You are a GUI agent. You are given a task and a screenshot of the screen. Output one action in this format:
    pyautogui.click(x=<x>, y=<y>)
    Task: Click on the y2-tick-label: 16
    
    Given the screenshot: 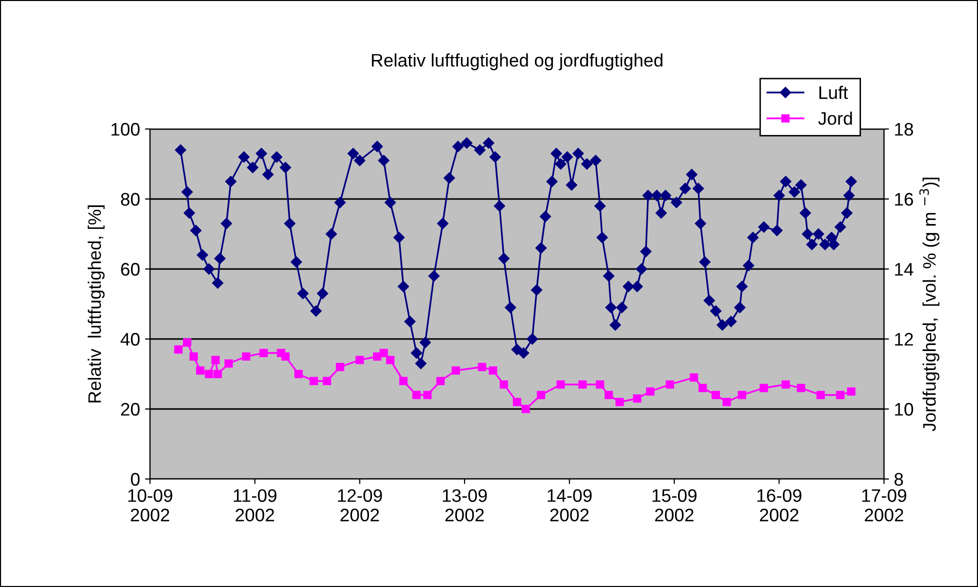 What is the action you would take?
    pyautogui.click(x=904, y=199)
    